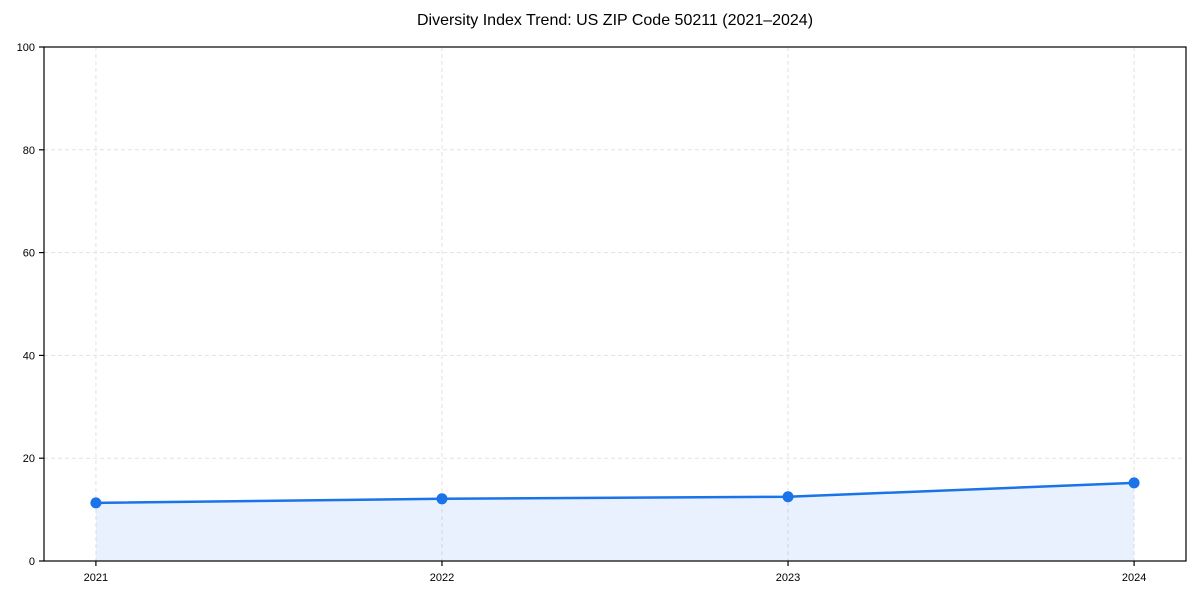 This screenshot has height=600, width=1200. What do you see at coordinates (442, 578) in the screenshot?
I see `x-axis-tick-label: 2022` at bounding box center [442, 578].